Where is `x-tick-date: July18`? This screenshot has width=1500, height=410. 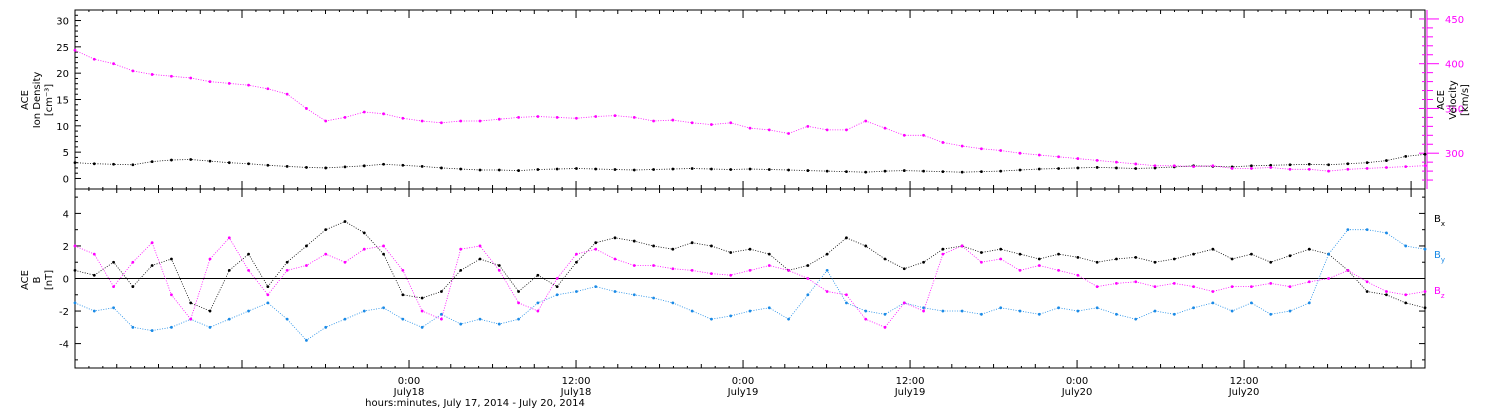
x-tick-date: July18 is located at coordinates (409, 392).